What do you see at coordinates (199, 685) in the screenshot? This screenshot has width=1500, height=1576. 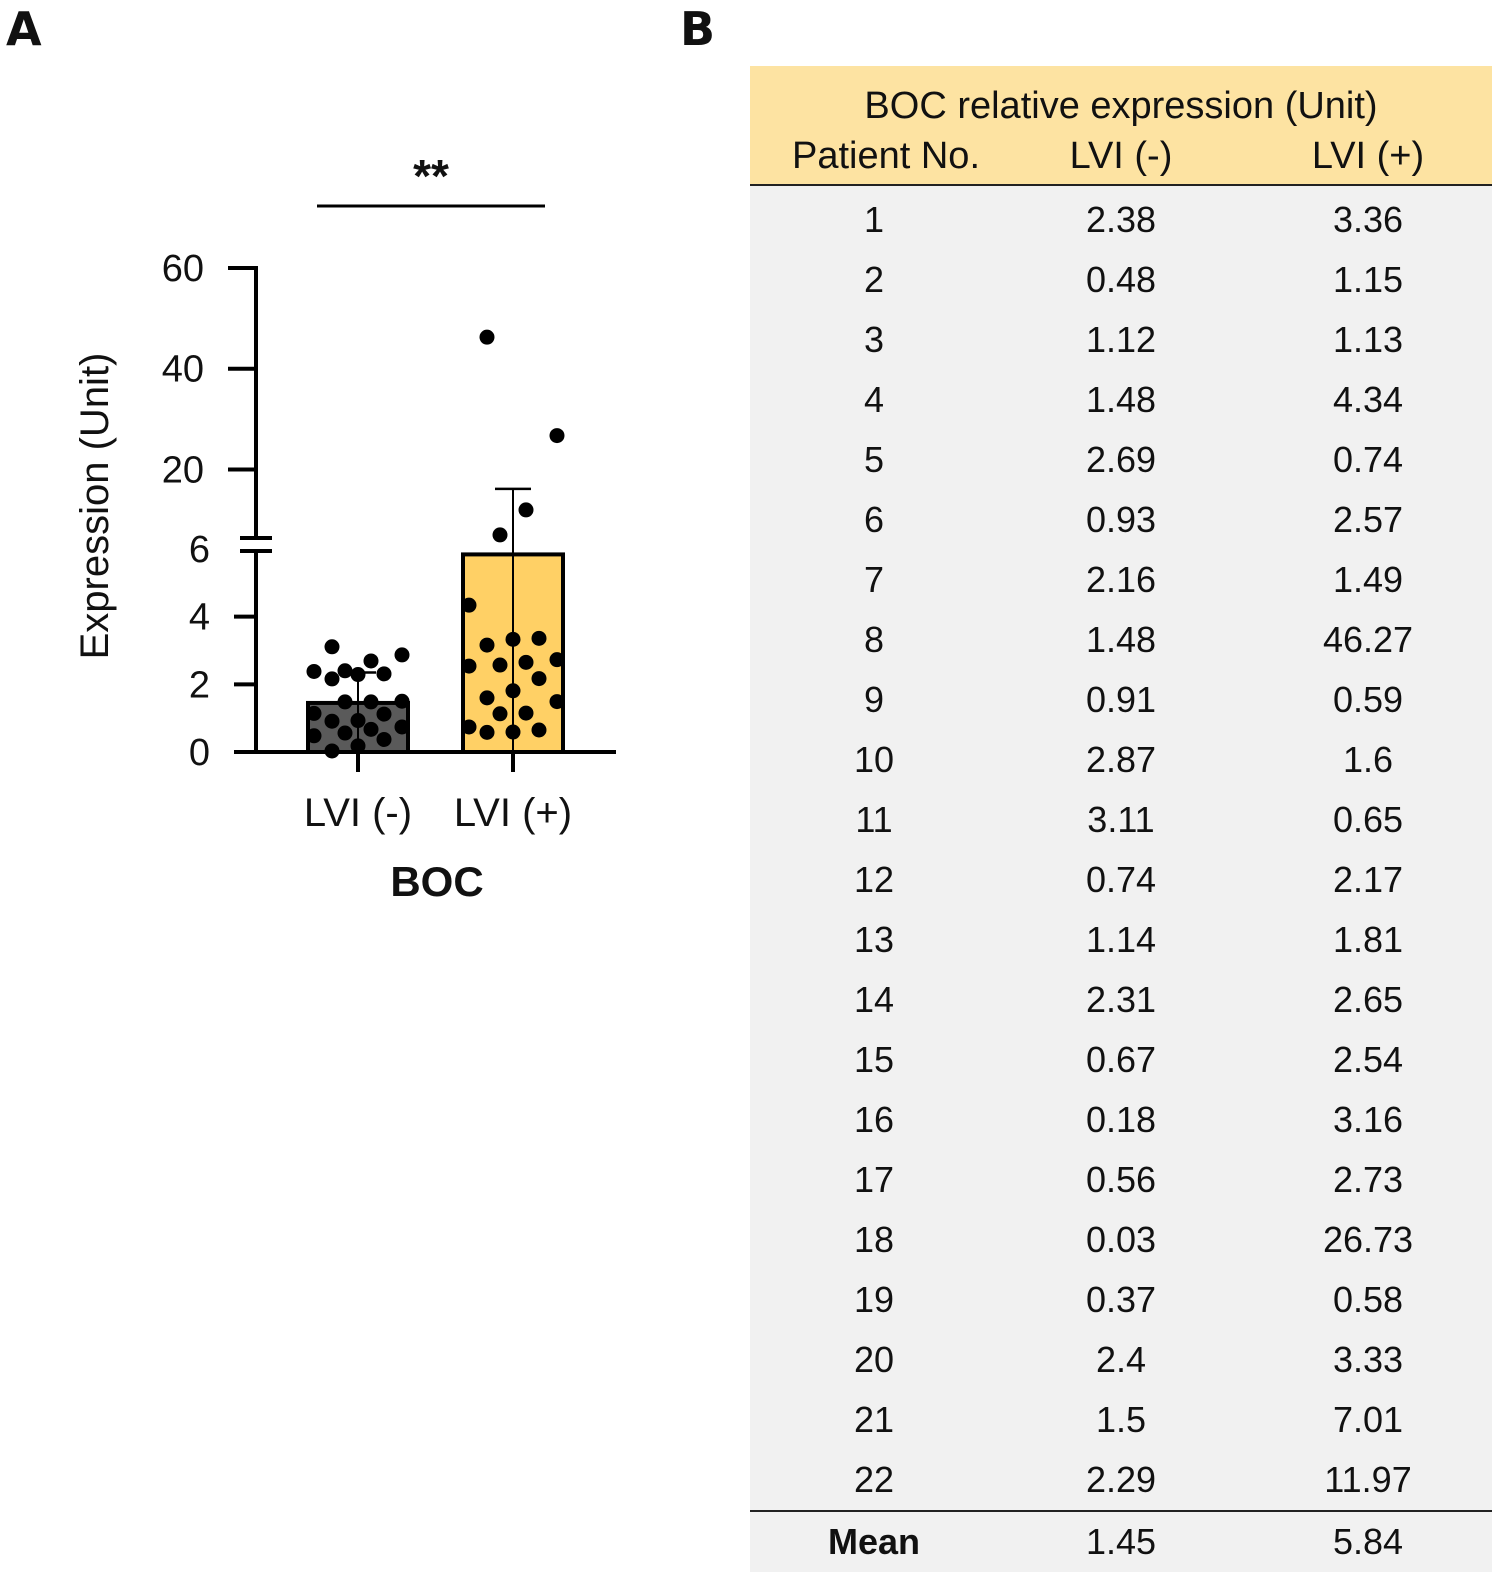 I see `y-tick-label: 2` at bounding box center [199, 685].